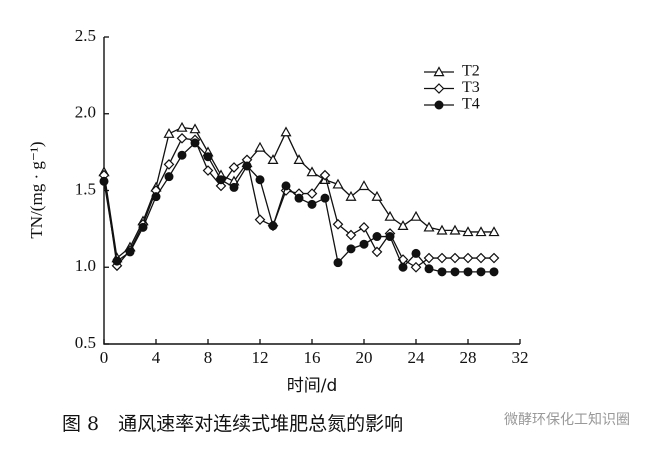 The width and height of the screenshot is (645, 458). What do you see at coordinates (208, 357) in the screenshot?
I see `x-tick-label: 8` at bounding box center [208, 357].